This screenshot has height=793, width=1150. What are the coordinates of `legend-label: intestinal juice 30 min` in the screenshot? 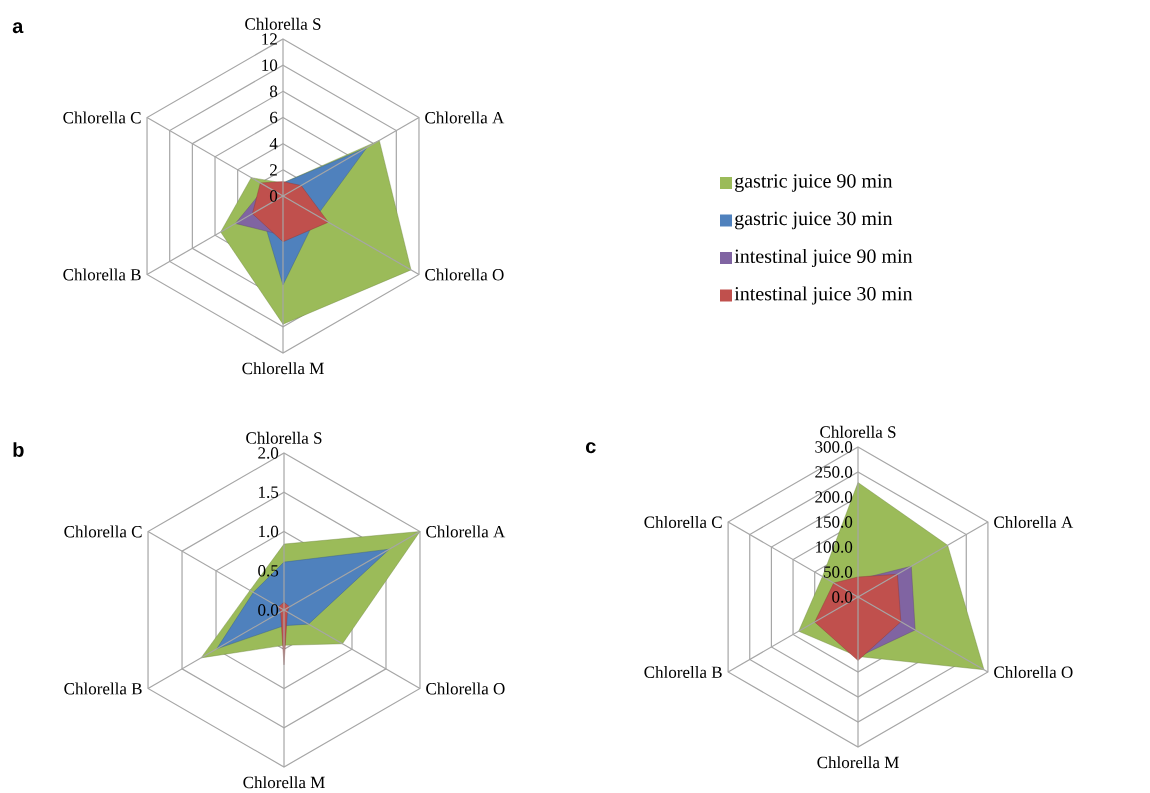 It's located at (823, 295).